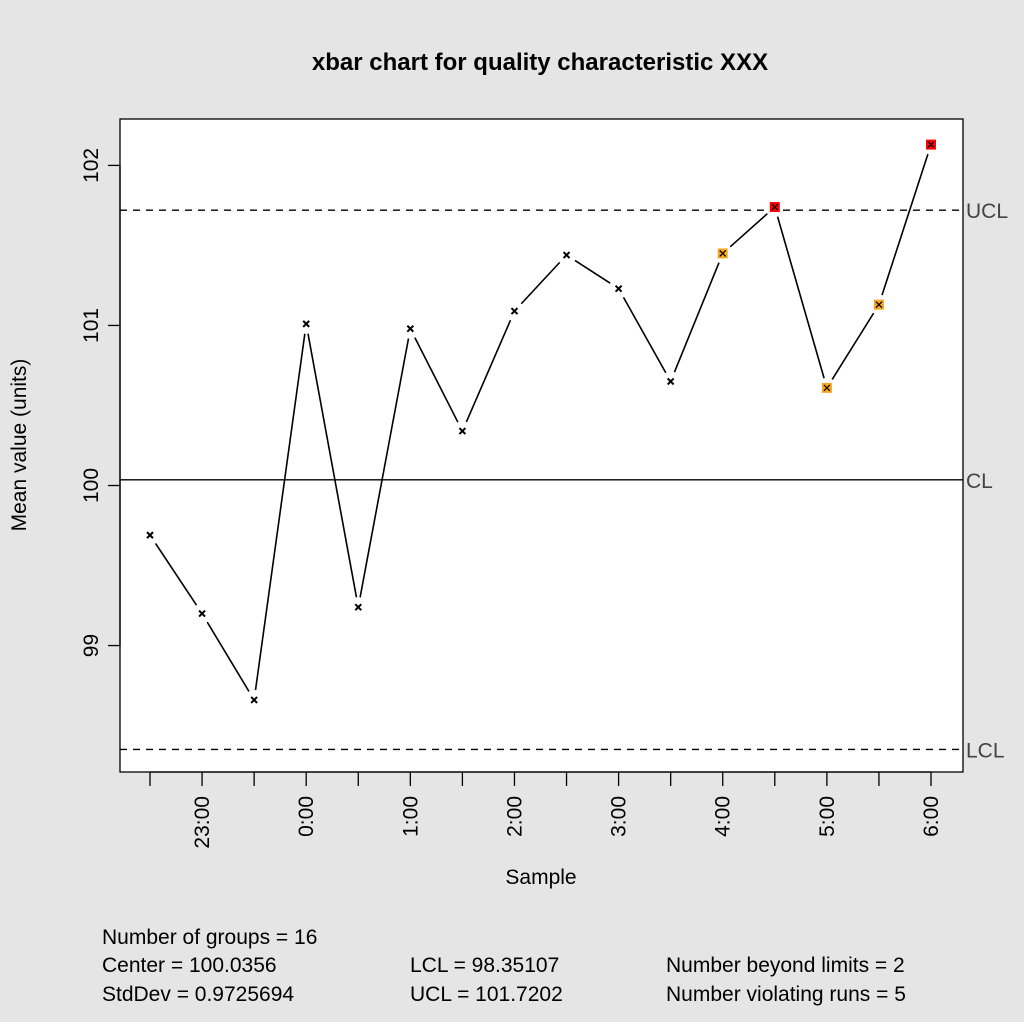 The width and height of the screenshot is (1024, 1022). Describe the element at coordinates (785, 965) in the screenshot. I see `summary-beyond-limits: Number beyond limits = 2` at that location.